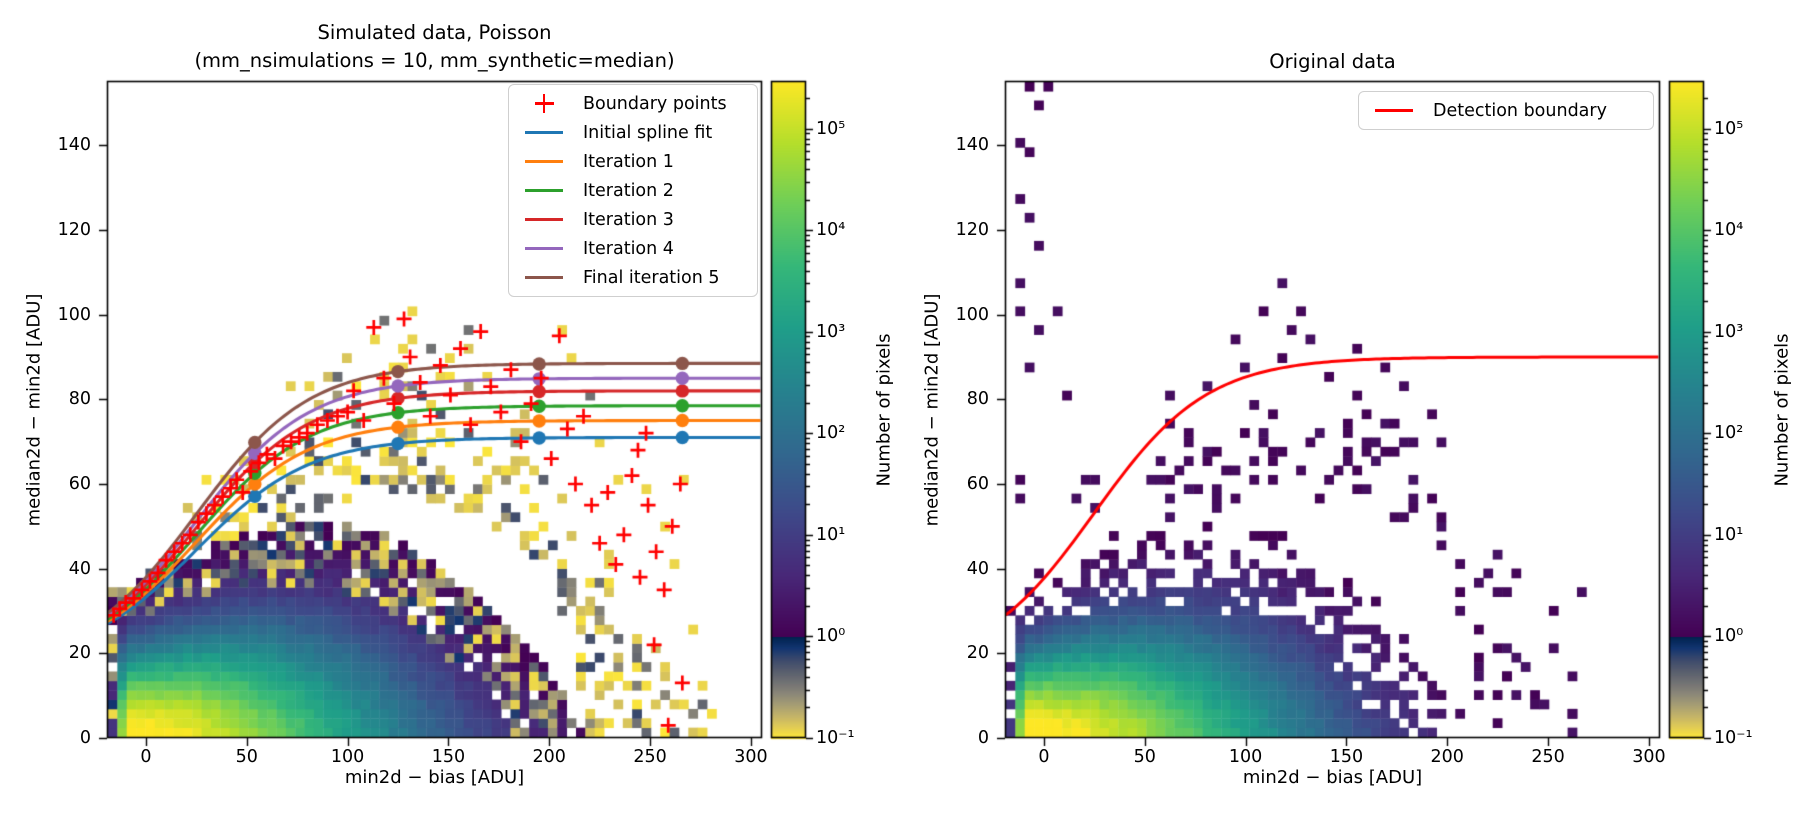 The width and height of the screenshot is (1815, 825). What do you see at coordinates (434, 32) in the screenshot?
I see `left-title-line1: Simulated data, Poisson` at bounding box center [434, 32].